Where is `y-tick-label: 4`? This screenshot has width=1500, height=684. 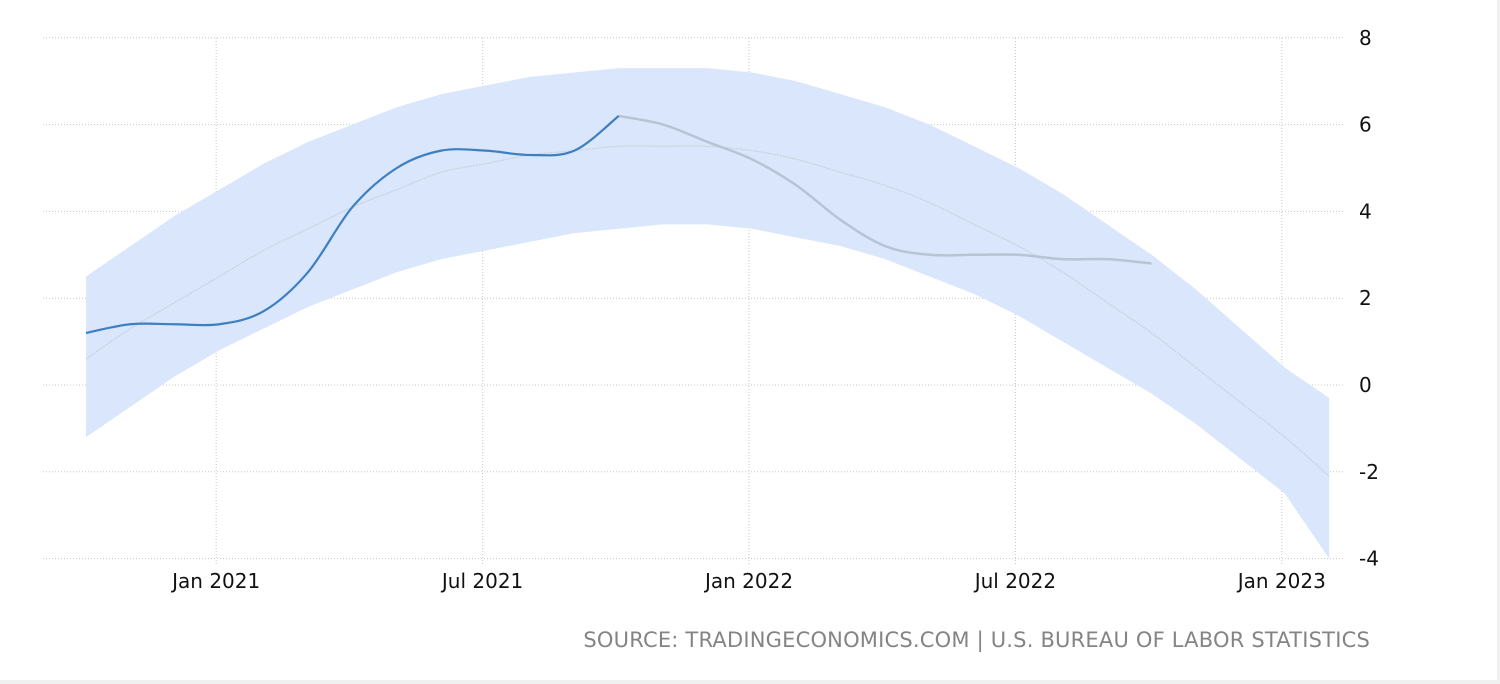 y-tick-label: 4 is located at coordinates (1365, 211).